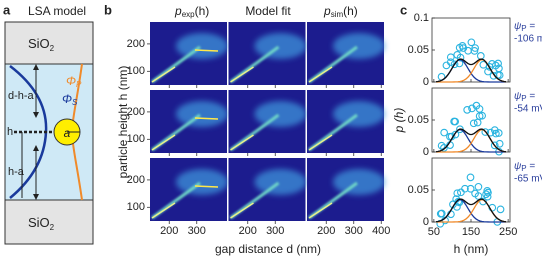  I want to click on dim-label: h-a, so click(16, 172).